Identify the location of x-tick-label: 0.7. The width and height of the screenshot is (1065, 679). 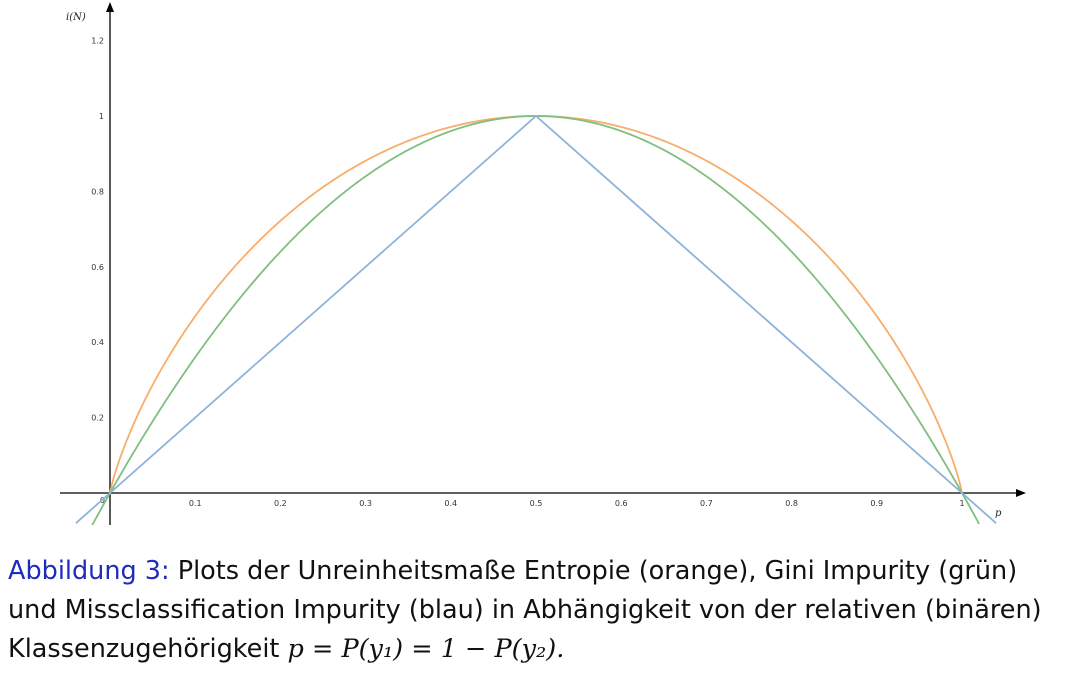
(706, 503).